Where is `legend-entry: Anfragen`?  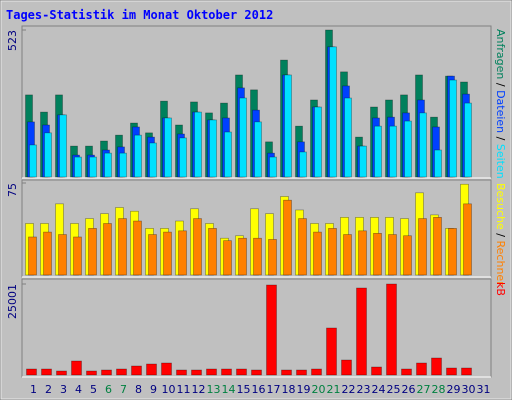 legend-entry: Anfragen is located at coordinates (500, 54).